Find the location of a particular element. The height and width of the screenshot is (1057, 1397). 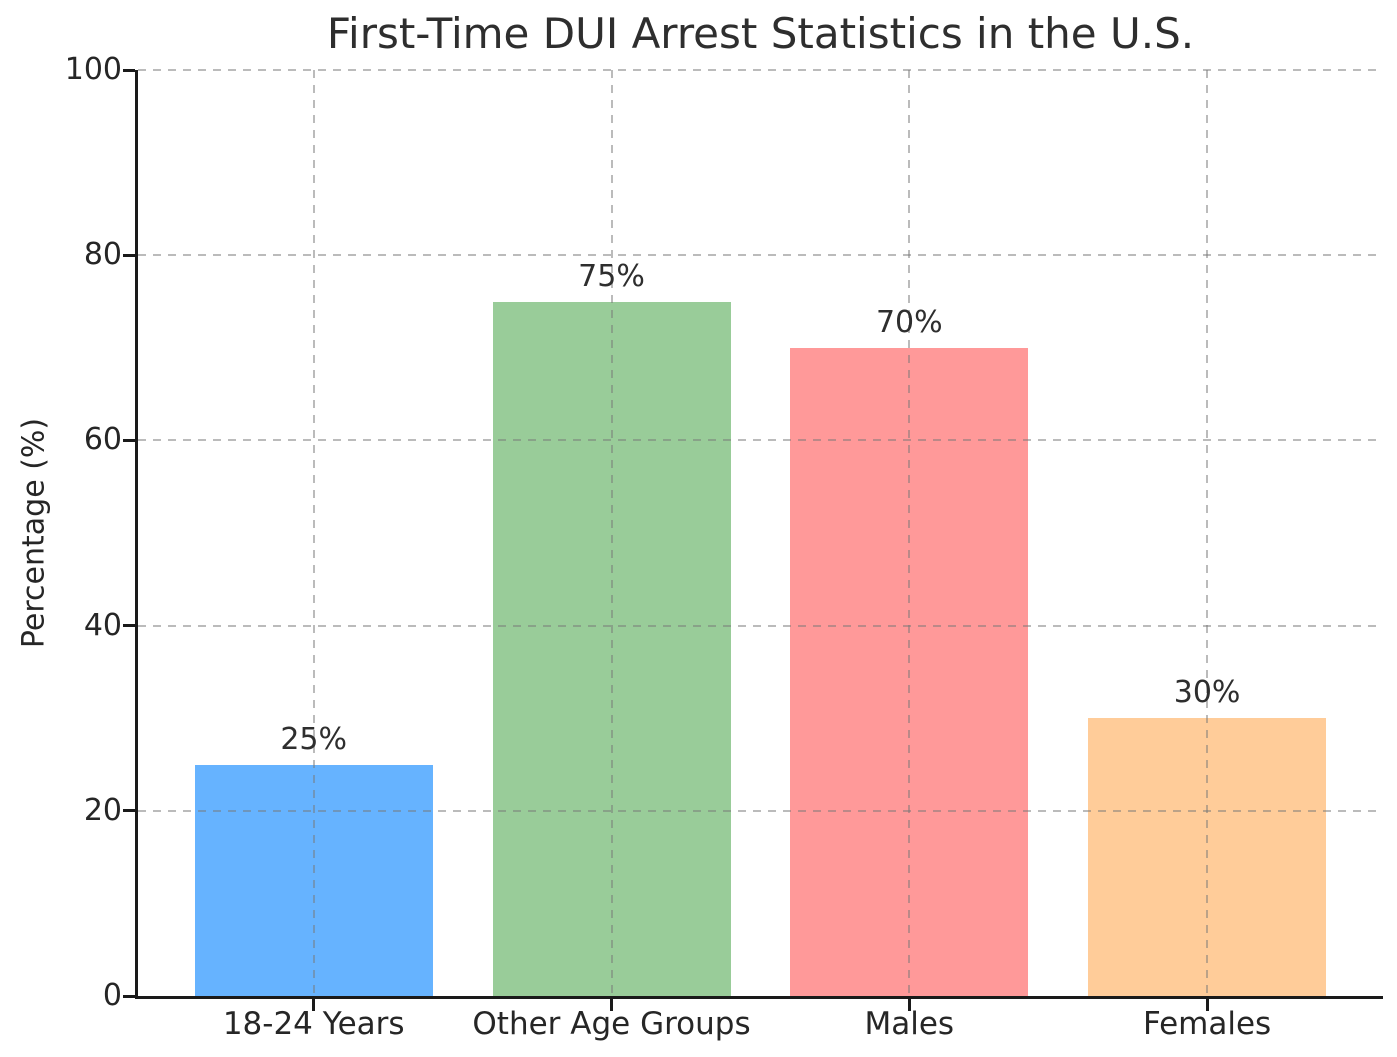

y-tick-label-80: 80 is located at coordinates (102, 255).